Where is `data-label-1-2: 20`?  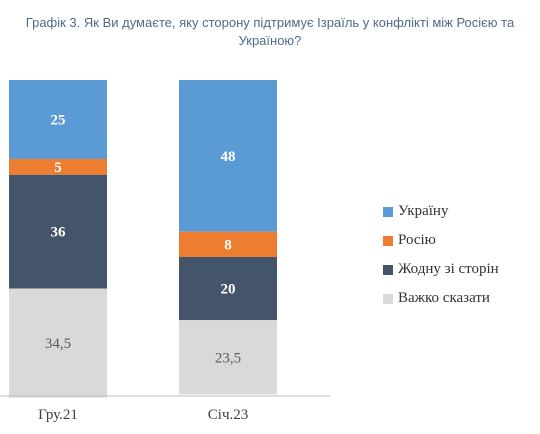
data-label-1-2: 20 is located at coordinates (228, 290).